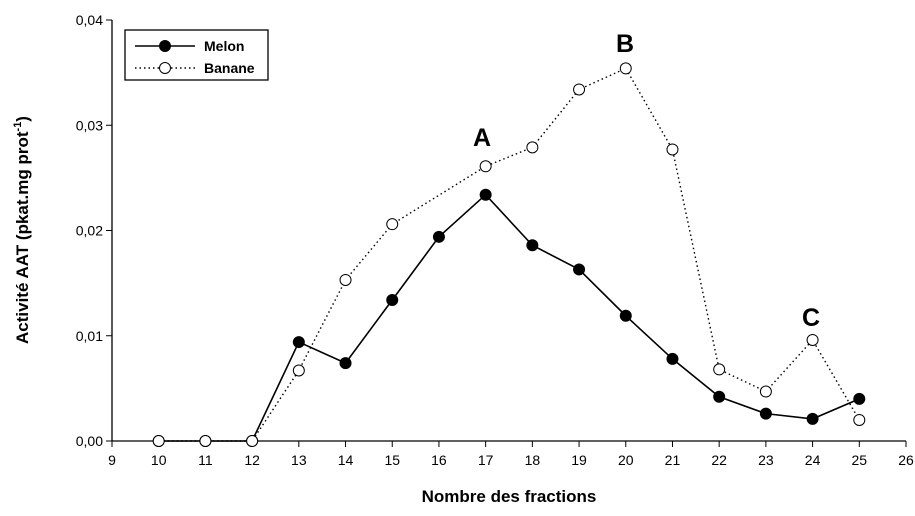 This screenshot has height=516, width=915. What do you see at coordinates (482, 138) in the screenshot?
I see `annotation: A` at bounding box center [482, 138].